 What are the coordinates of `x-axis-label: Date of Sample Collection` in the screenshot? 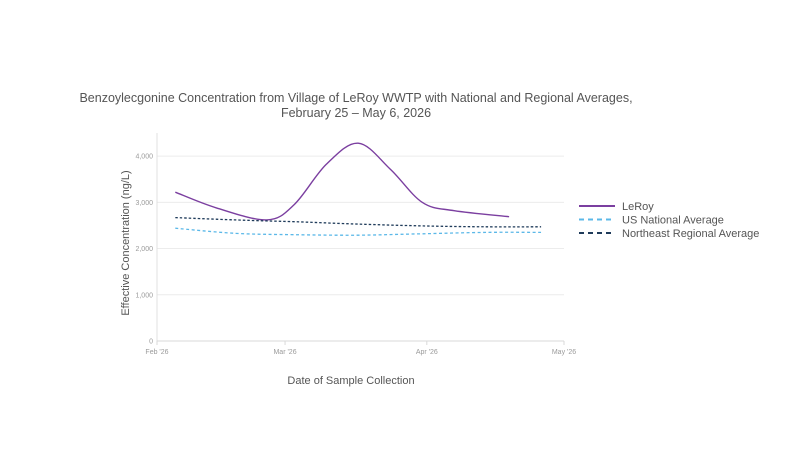 It's located at (350, 381).